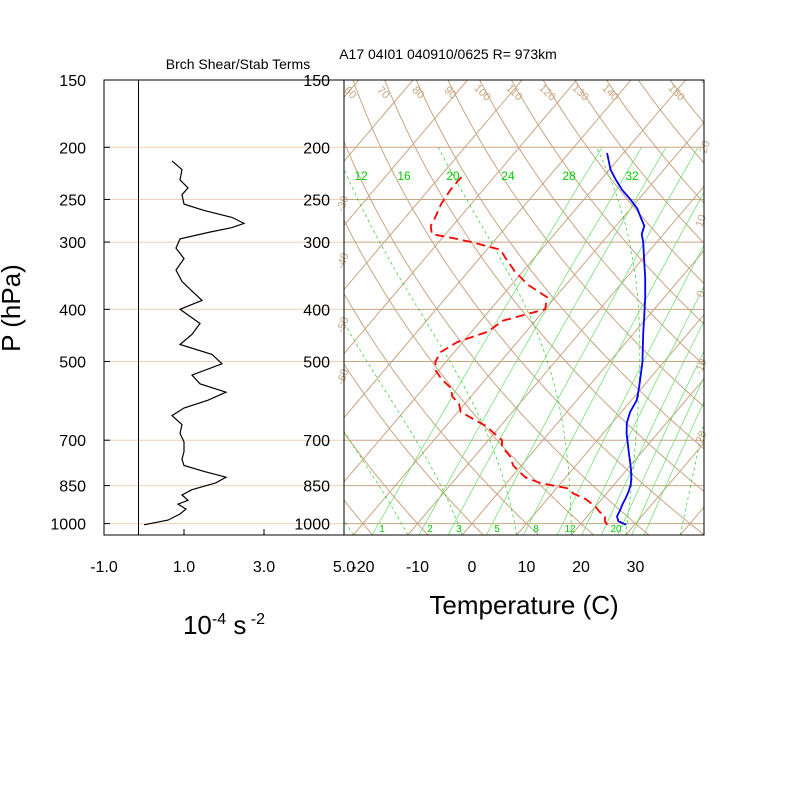  Describe the element at coordinates (72, 243) in the screenshot. I see `left-ytick-300: 300` at that location.